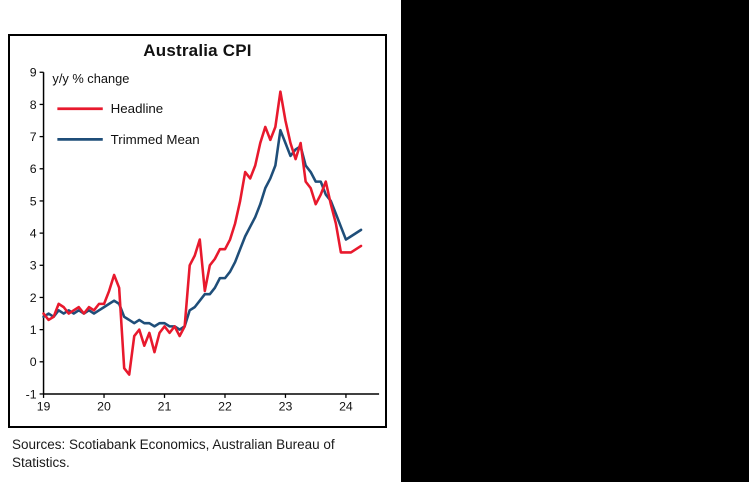 The height and width of the screenshot is (482, 749). I want to click on svg-text: 23, so click(286, 407).